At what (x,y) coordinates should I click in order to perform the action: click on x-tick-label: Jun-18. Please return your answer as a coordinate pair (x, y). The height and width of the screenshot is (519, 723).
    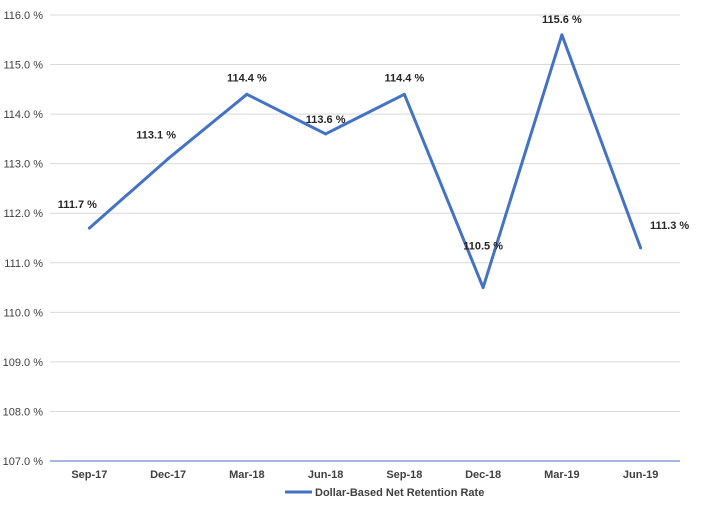
    Looking at the image, I should click on (325, 475).